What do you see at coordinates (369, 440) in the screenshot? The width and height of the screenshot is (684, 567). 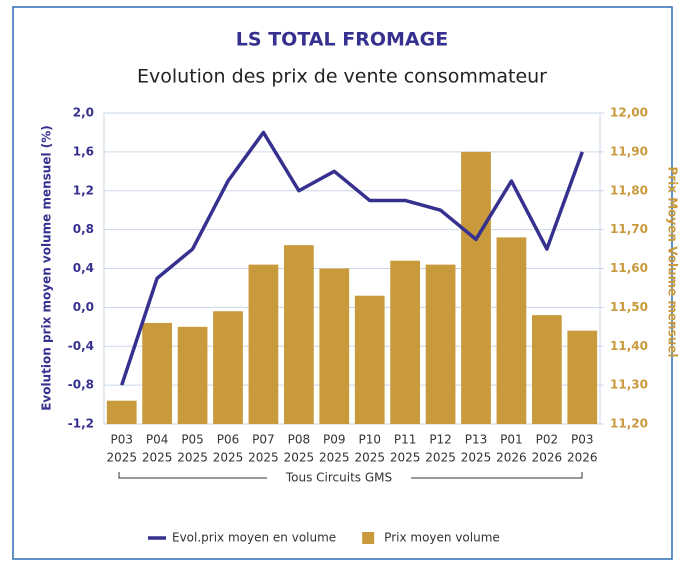 I see `x-tick-label: P10` at bounding box center [369, 440].